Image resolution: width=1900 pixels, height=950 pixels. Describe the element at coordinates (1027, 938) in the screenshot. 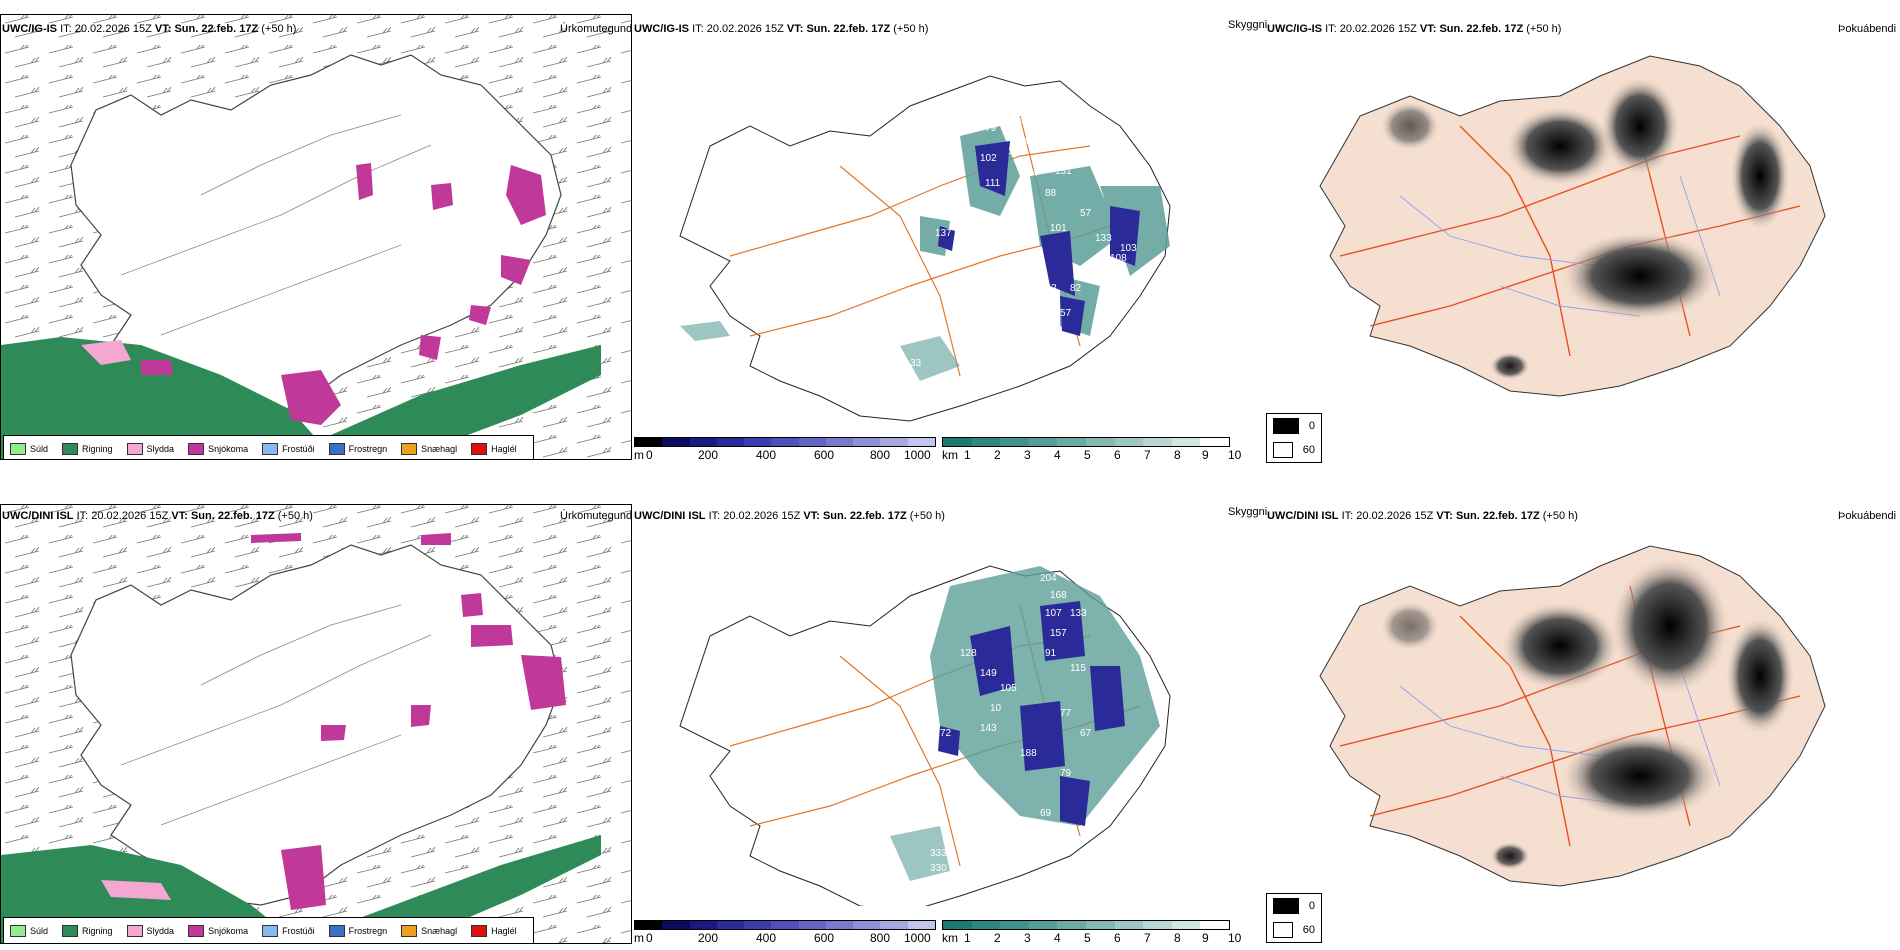

I see `vis-tick: 3` at that location.